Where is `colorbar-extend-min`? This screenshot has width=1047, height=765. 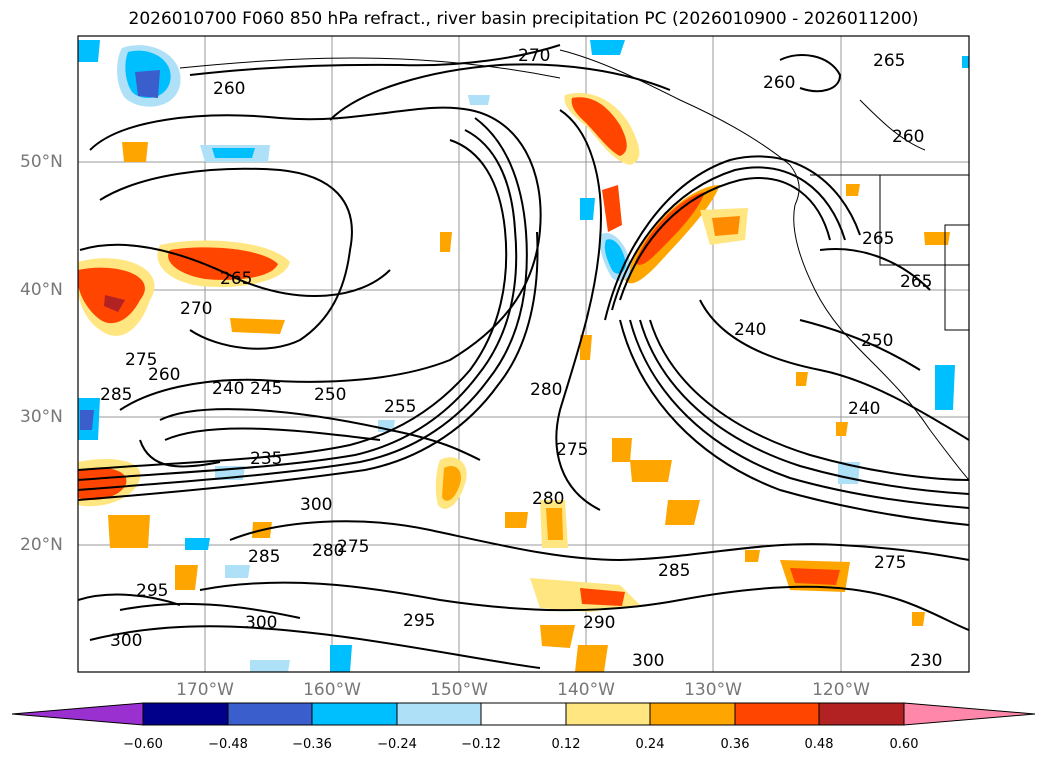
colorbar-extend-min is located at coordinates (77, 714).